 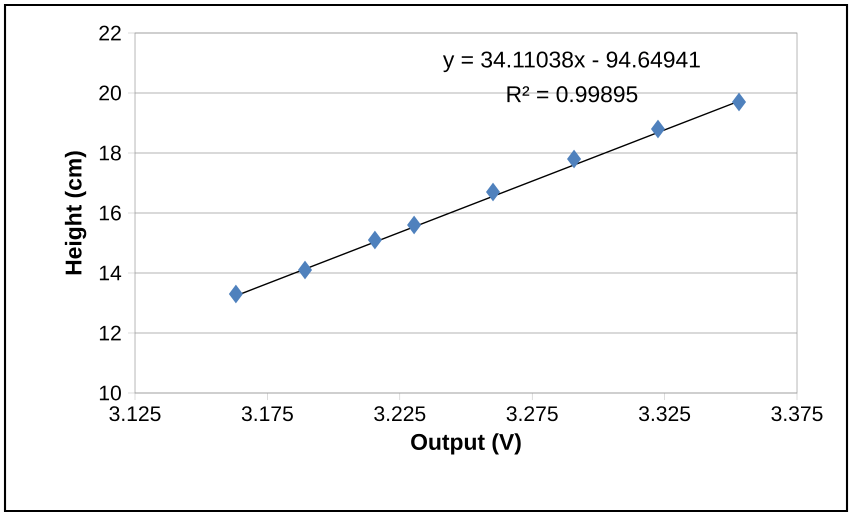 What do you see at coordinates (572, 94) in the screenshot?
I see `annotation: R² = 0.99895` at bounding box center [572, 94].